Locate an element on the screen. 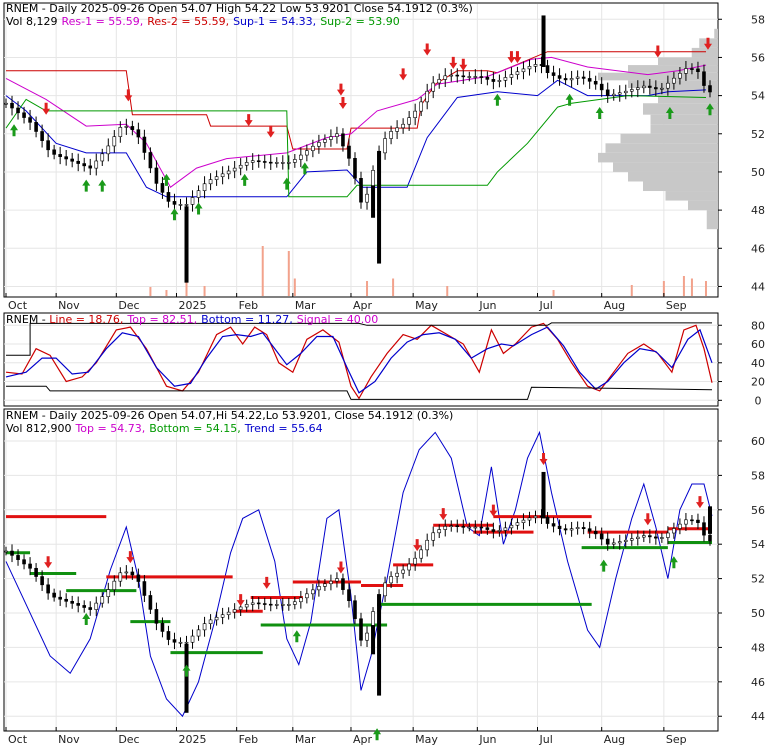 Image resolution: width=780 pixels, height=745 pixels. trend-x-label: Dec is located at coordinates (128, 739).